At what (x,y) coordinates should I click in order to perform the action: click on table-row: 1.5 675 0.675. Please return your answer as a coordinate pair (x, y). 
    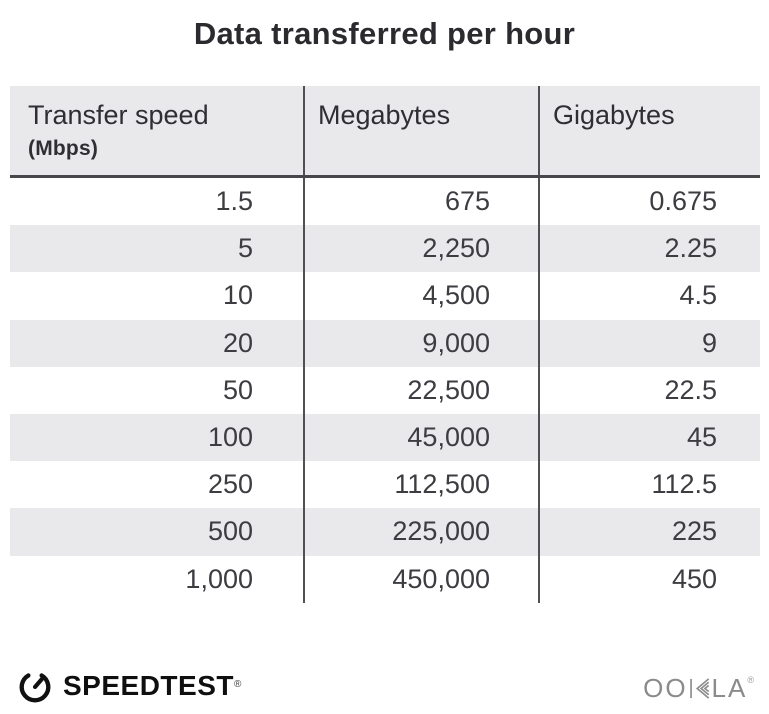
    Looking at the image, I should click on (385, 202).